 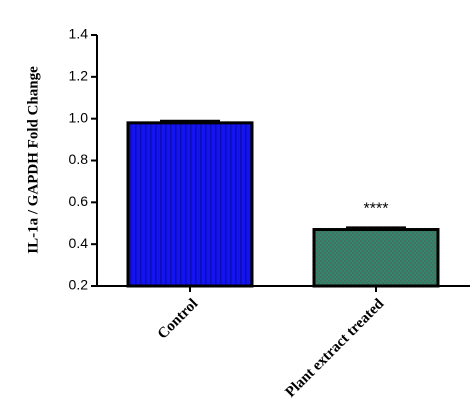 I want to click on y-tick-label: 1.4, so click(x=79, y=34).